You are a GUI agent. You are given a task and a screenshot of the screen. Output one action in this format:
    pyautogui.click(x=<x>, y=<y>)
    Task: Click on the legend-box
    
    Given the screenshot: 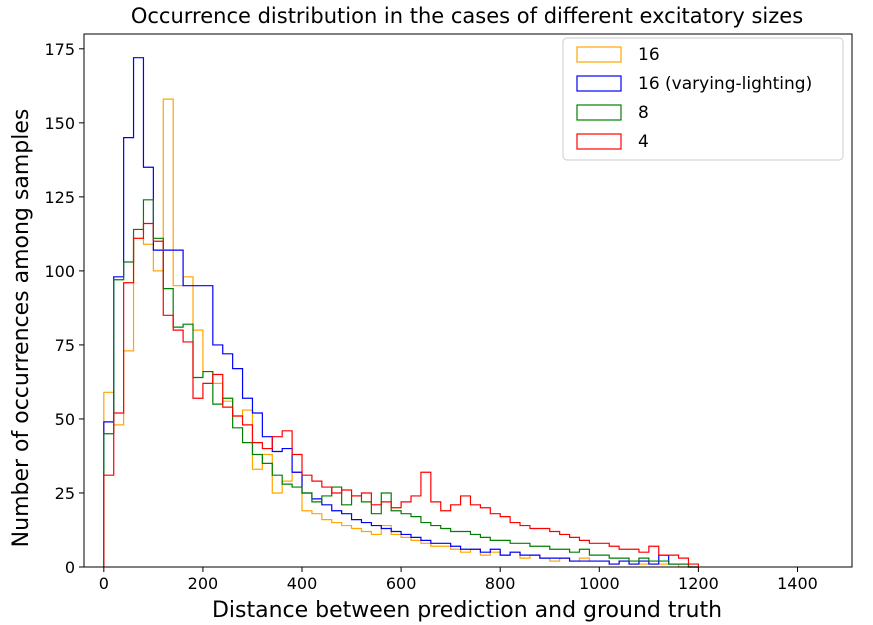 What is the action you would take?
    pyautogui.click(x=703, y=99)
    